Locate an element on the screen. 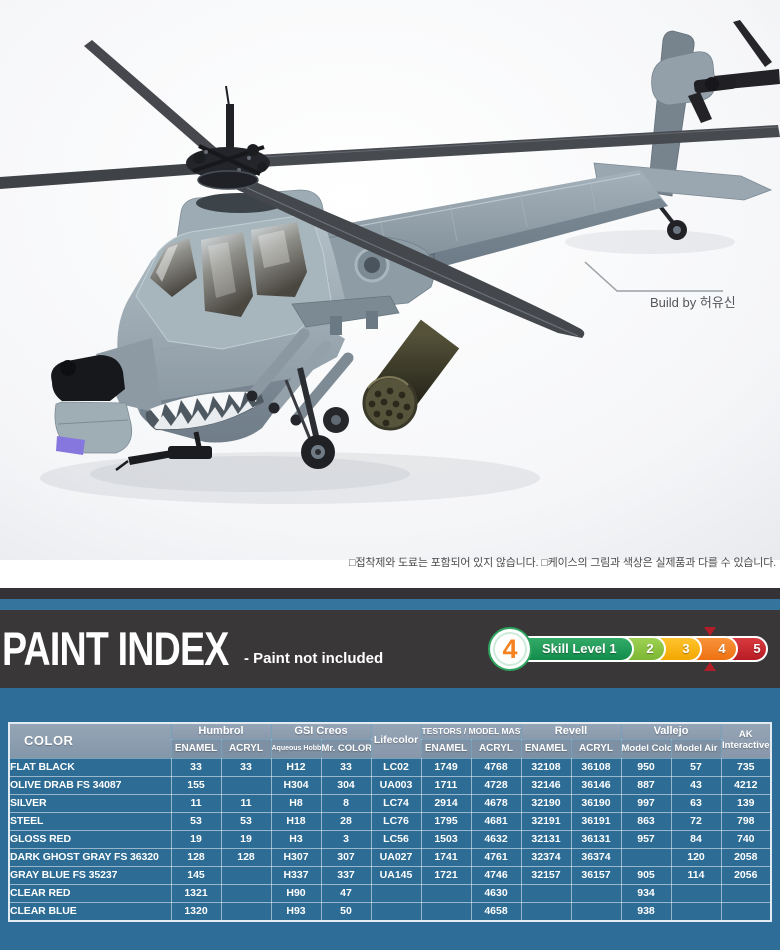 The width and height of the screenshot is (780, 950). subheader-humbrol-enamel: ENAMEL is located at coordinates (196, 749).